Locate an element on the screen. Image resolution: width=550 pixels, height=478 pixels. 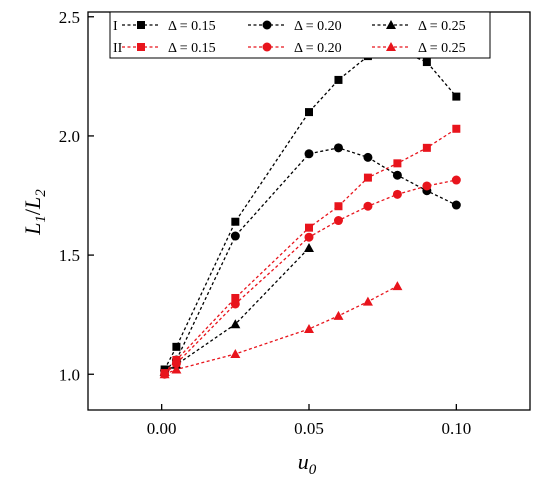
x-tick-label: 0.10 is located at coordinates (456, 428).